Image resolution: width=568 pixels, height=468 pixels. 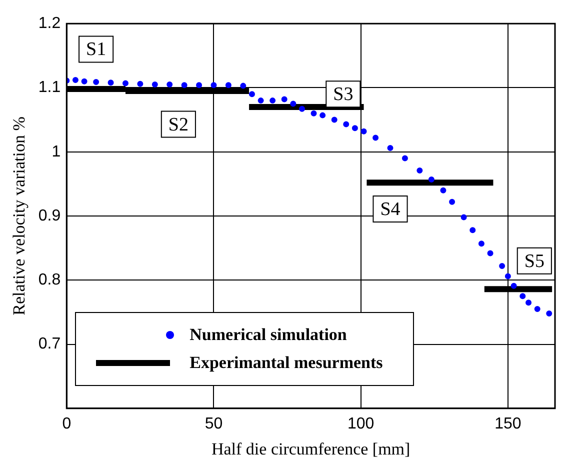 I want to click on x-tick-label: 0, so click(x=67, y=423).